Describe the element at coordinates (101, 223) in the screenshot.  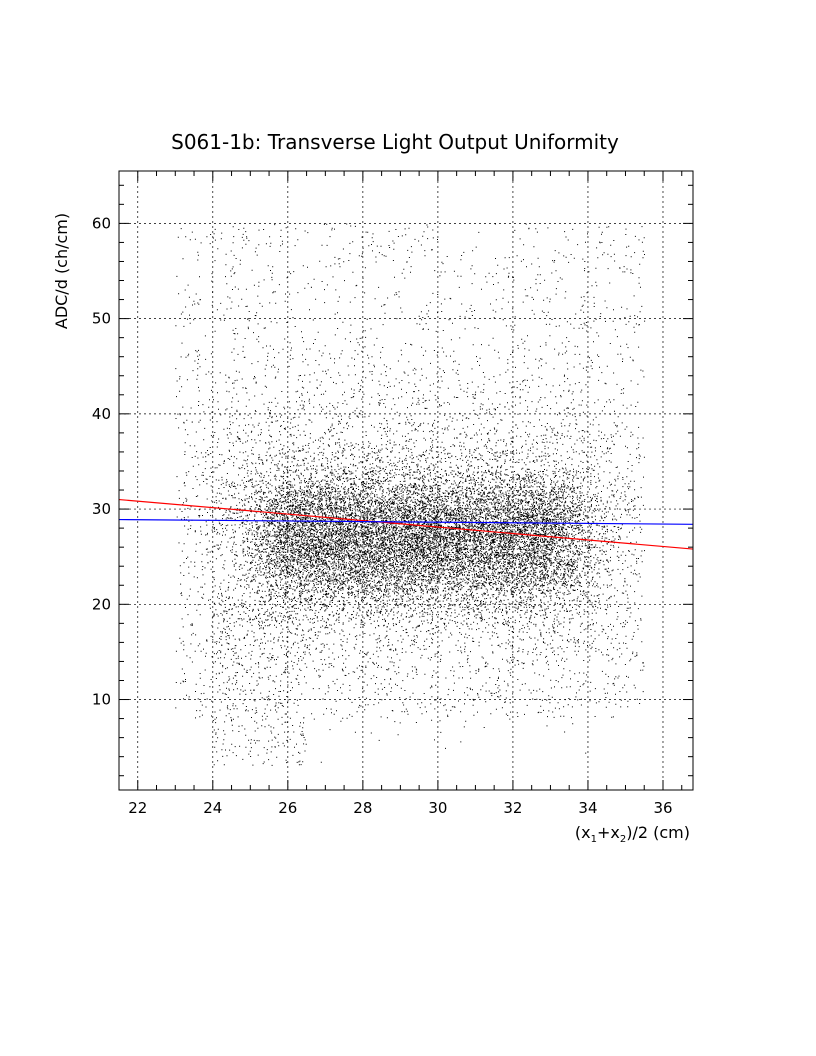
I see `y-tick-label: 60` at that location.